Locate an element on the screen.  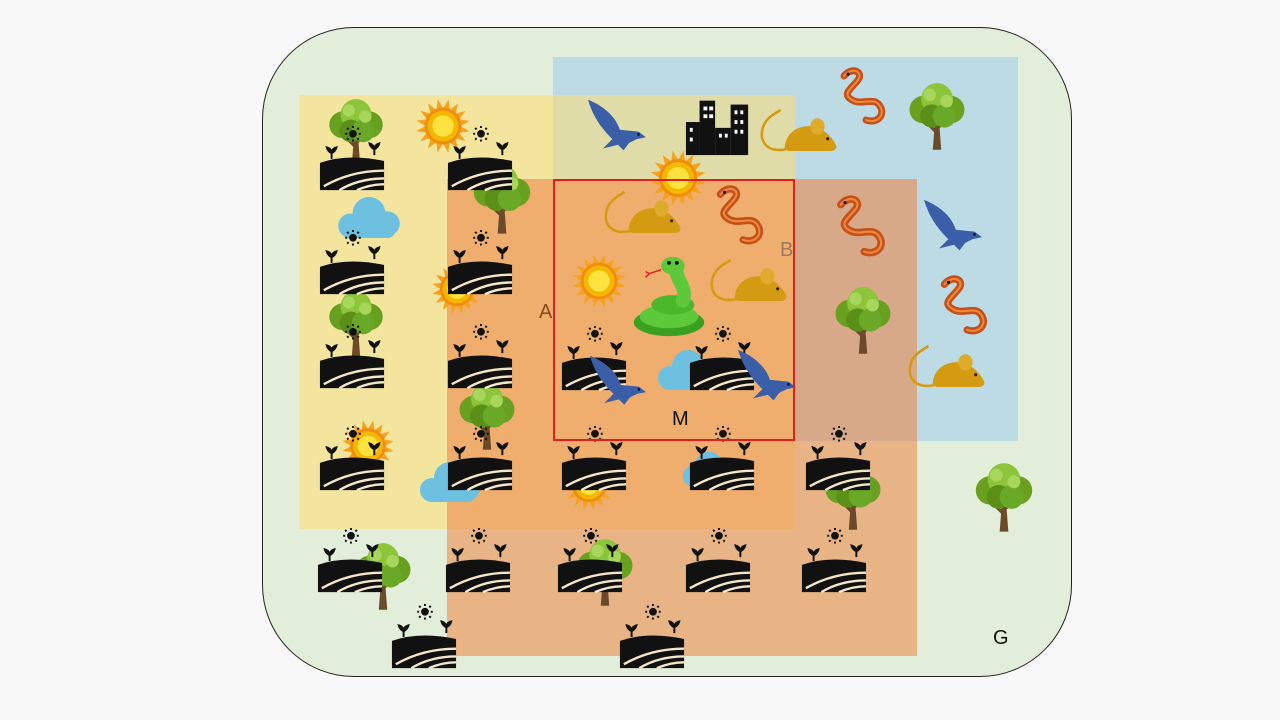
label-g: G is located at coordinates (1001, 638).